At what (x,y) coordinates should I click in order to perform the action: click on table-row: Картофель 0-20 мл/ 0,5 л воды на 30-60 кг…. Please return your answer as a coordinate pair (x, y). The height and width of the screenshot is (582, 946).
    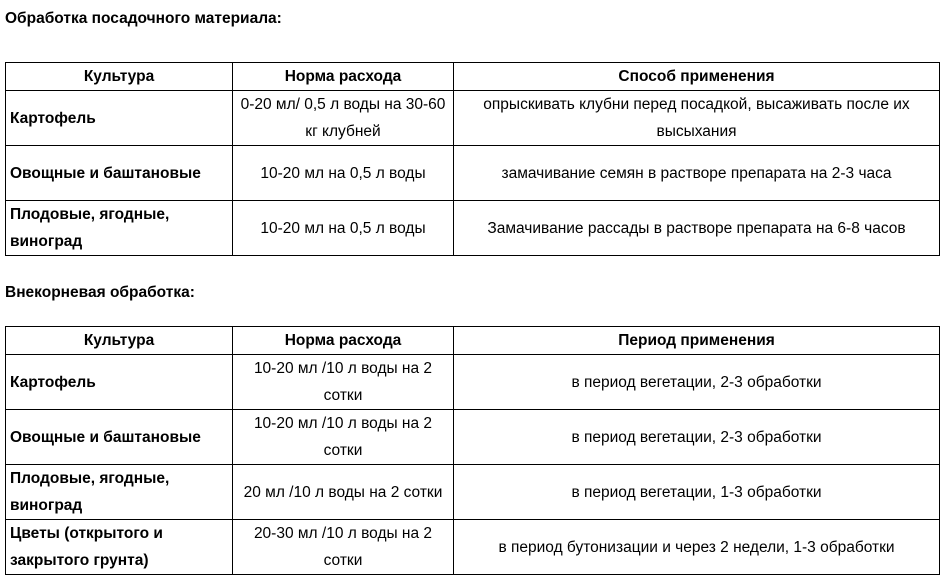
    Looking at the image, I should click on (472, 118).